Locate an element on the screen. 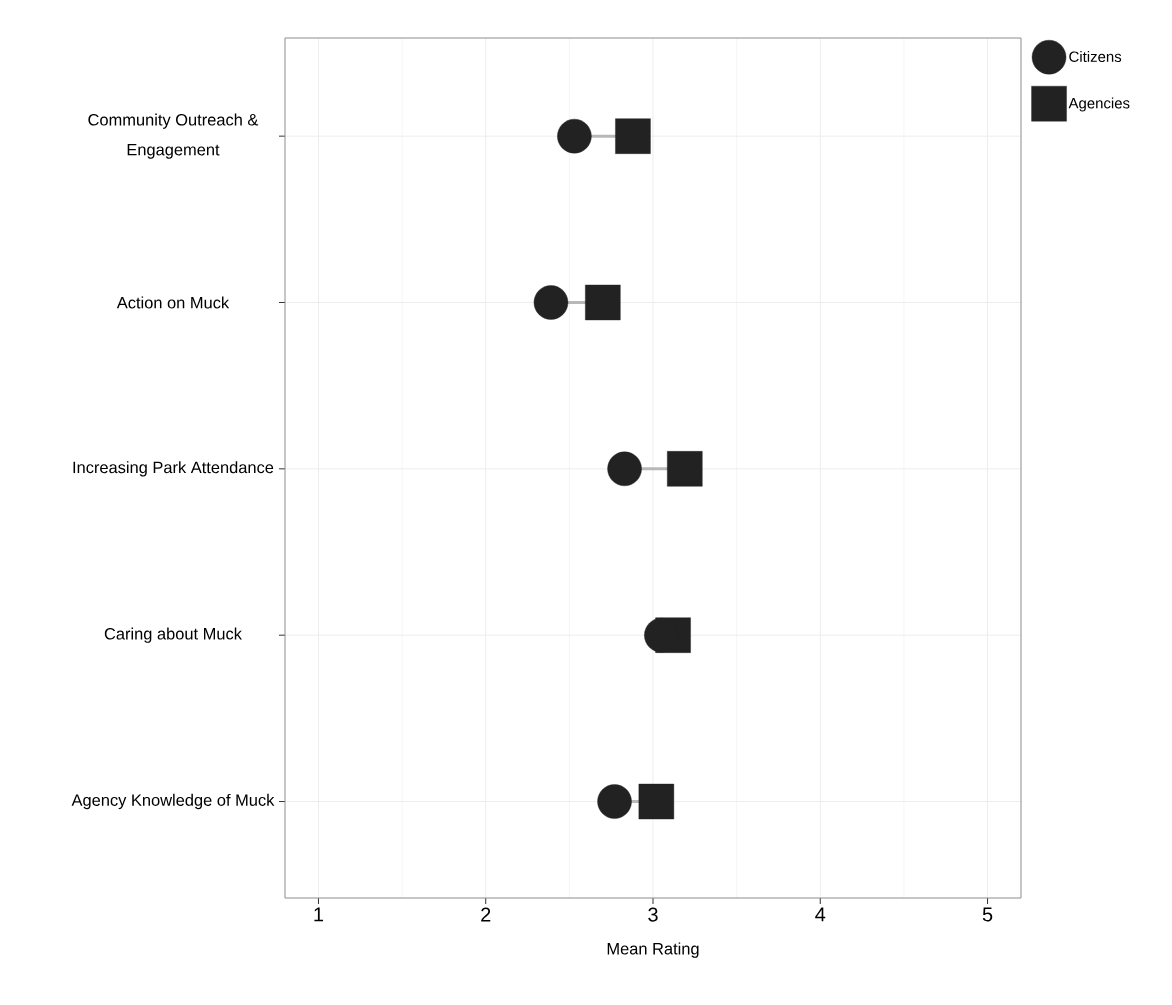  x-tick-label: 4 is located at coordinates (820, 914).